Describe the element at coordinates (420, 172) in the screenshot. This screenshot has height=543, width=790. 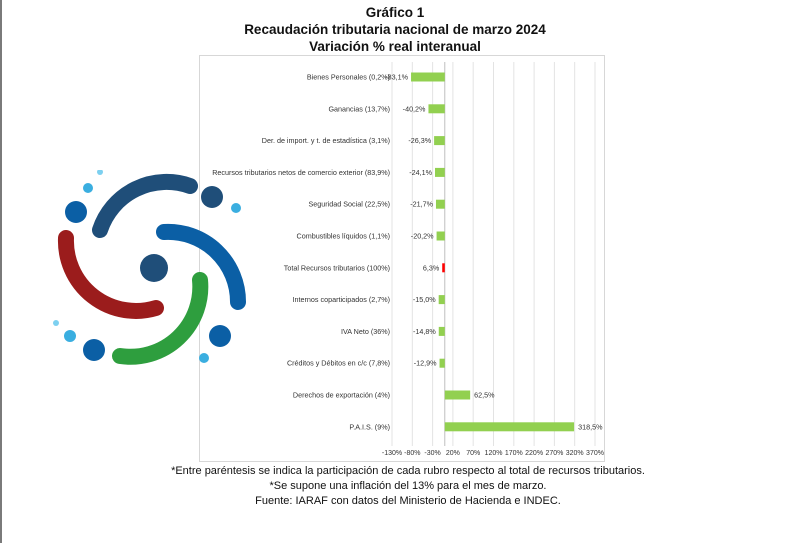
I see `data-label: -24,1%` at that location.